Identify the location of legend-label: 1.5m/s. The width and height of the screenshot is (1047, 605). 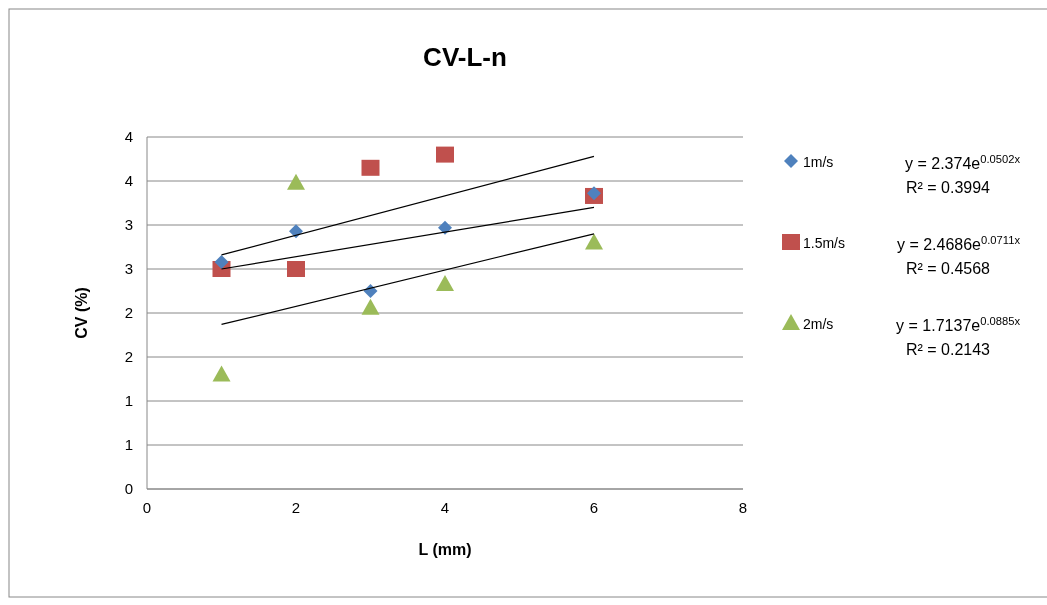
(824, 243).